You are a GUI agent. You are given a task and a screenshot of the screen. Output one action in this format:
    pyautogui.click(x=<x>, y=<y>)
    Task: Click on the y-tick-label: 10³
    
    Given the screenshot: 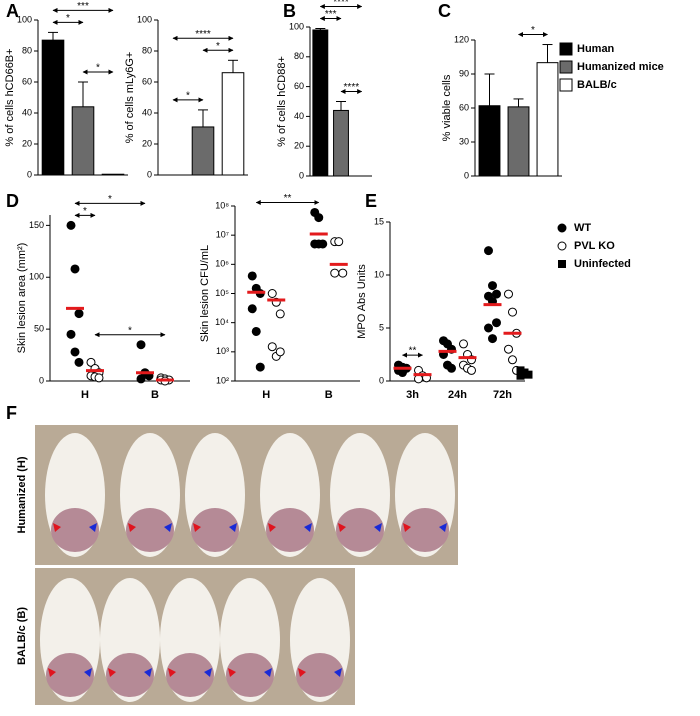 What is the action you would take?
    pyautogui.click(x=222, y=351)
    